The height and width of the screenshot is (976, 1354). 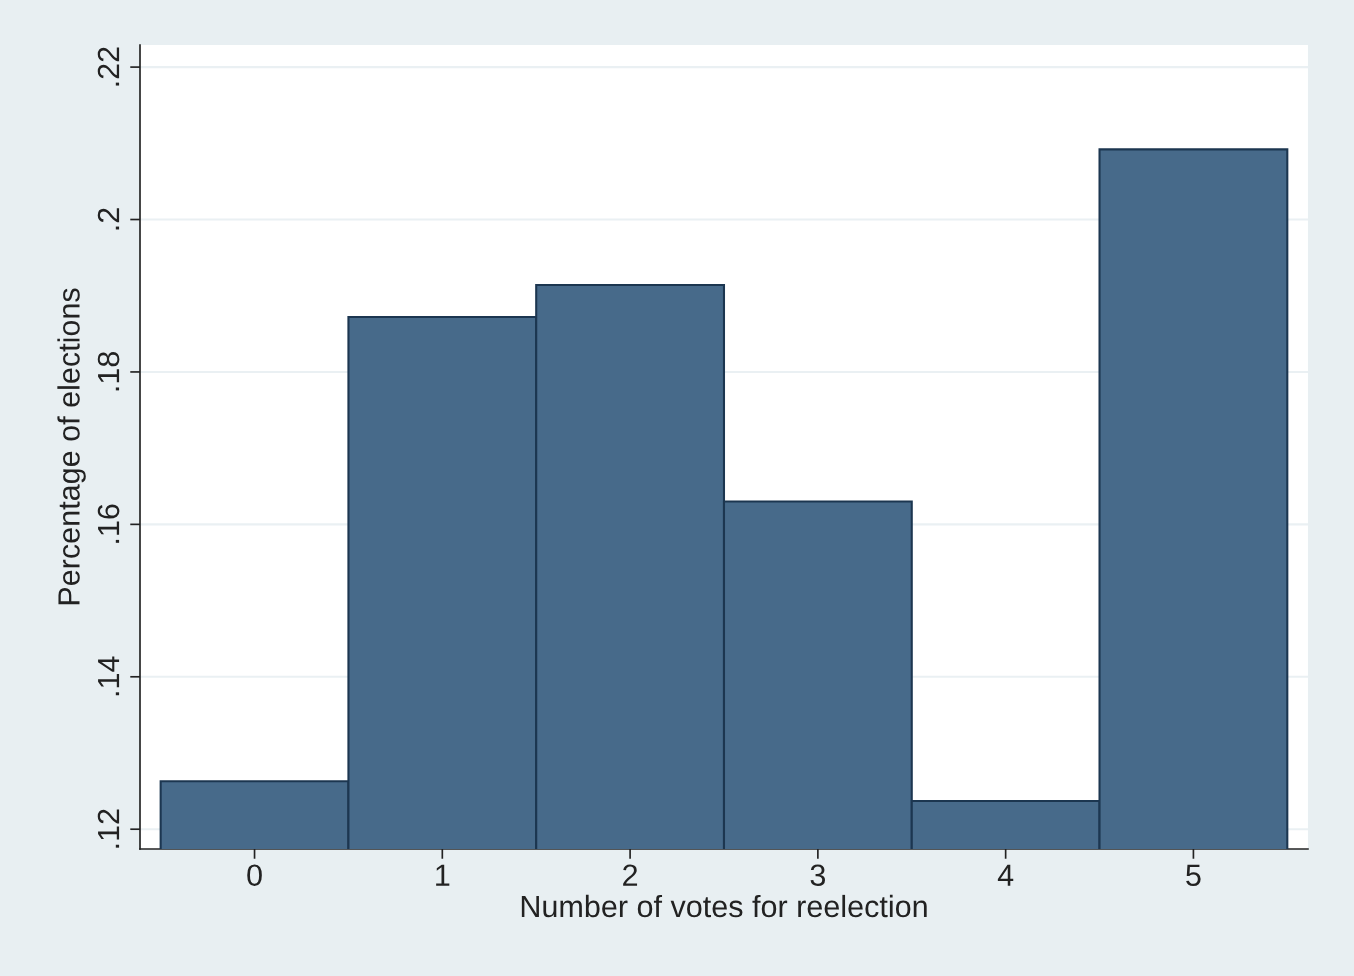 I want to click on y-tick-label: .12, so click(x=108, y=828).